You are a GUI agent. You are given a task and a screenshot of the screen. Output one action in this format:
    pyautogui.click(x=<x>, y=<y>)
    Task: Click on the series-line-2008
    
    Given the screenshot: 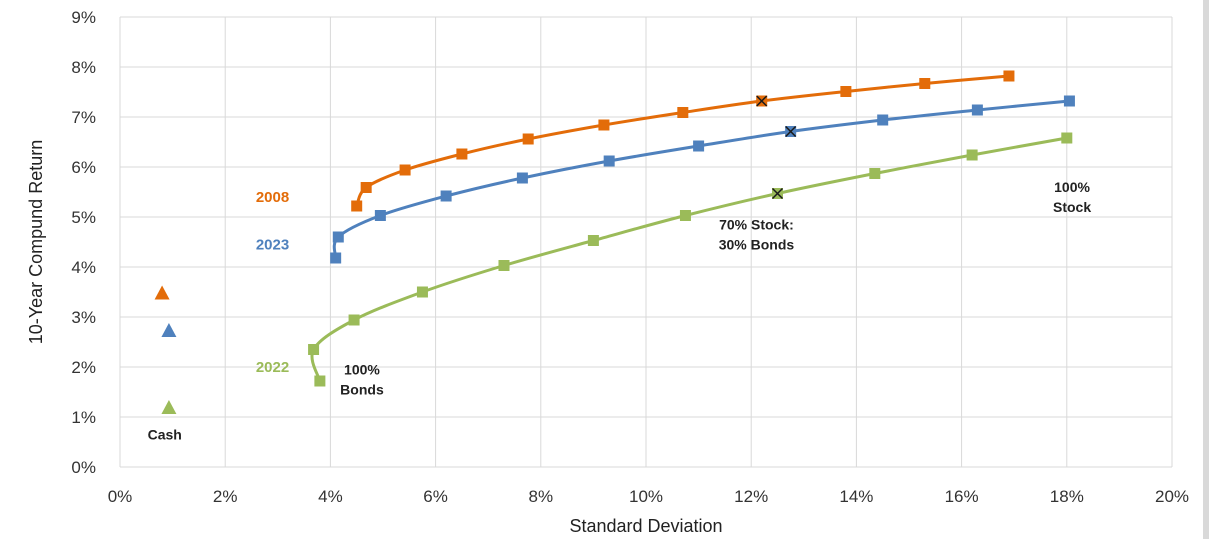 What is the action you would take?
    pyautogui.click(x=683, y=141)
    